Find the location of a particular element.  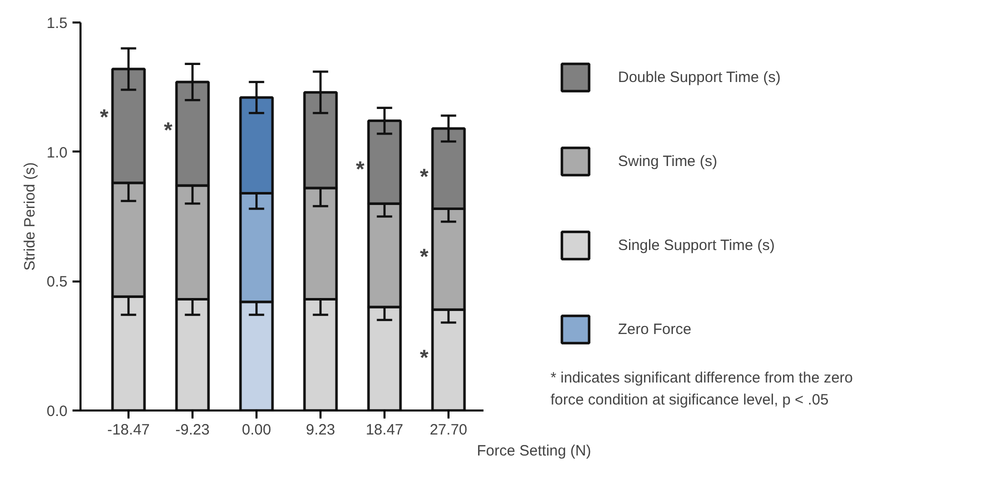

y-tick-label: 0.0 is located at coordinates (57, 411).